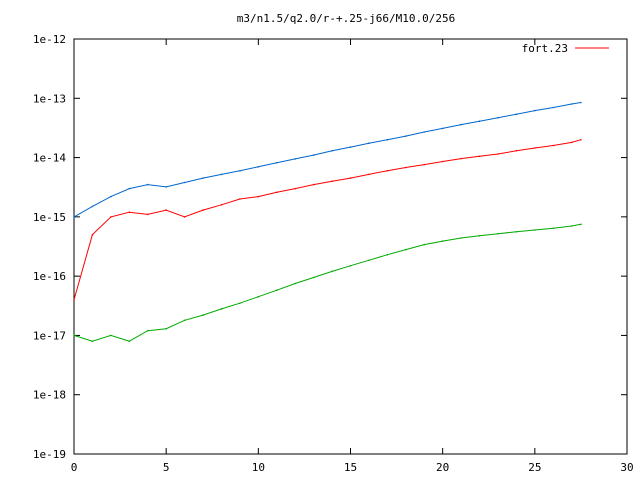  Describe the element at coordinates (346, 18) in the screenshot. I see `chart-title: m3/n1.5/q2.0/r-+.25-j66/M10.0/256` at that location.